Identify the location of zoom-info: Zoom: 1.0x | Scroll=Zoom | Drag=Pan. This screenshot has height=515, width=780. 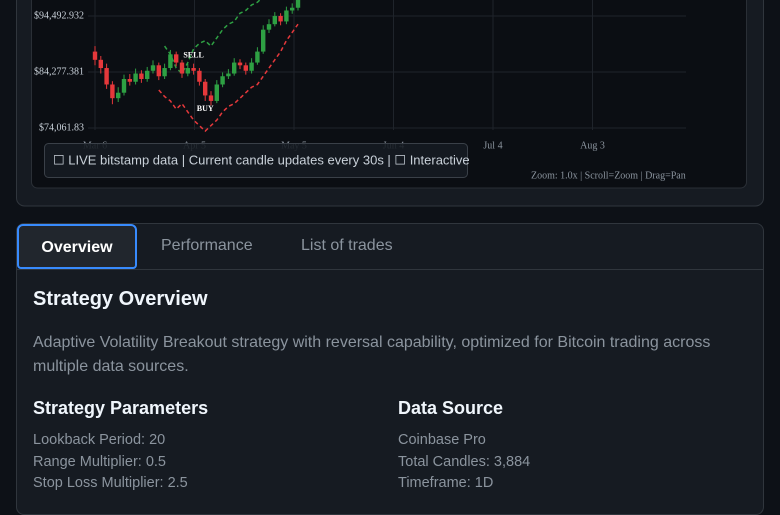
(608, 175).